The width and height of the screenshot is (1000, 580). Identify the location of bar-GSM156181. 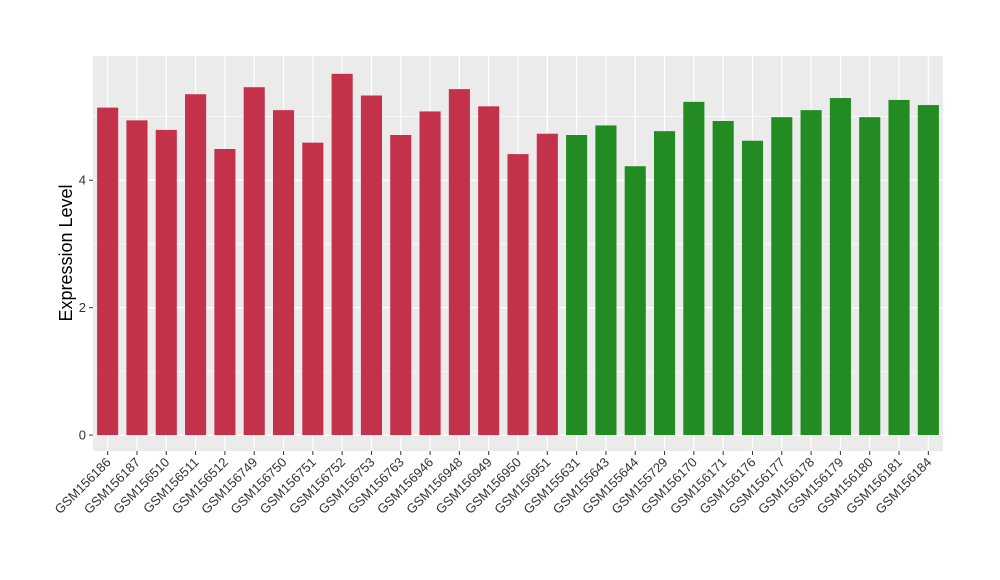
(899, 267).